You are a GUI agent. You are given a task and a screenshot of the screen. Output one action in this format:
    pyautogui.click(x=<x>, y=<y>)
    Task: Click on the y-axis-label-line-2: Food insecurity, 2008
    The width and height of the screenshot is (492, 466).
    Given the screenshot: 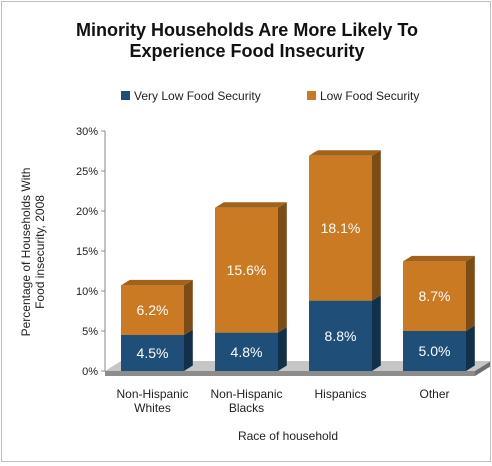 What is the action you would take?
    pyautogui.click(x=40, y=252)
    